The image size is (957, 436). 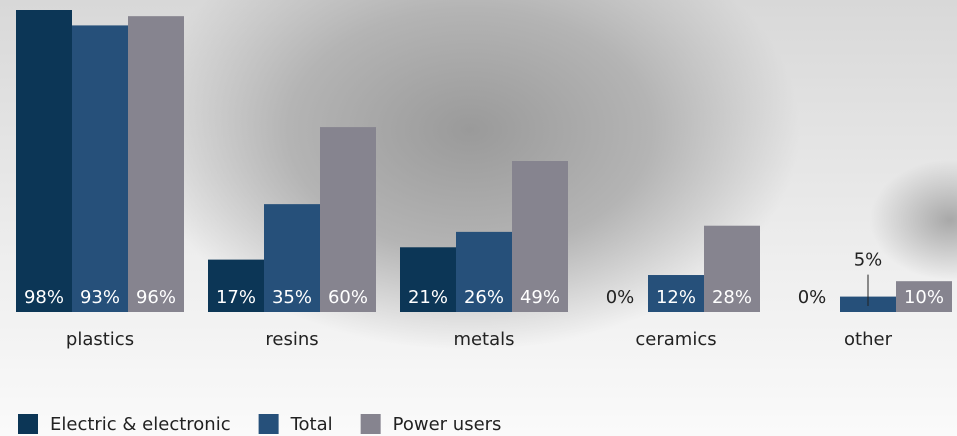 I want to click on value-label: 10%, so click(x=924, y=297).